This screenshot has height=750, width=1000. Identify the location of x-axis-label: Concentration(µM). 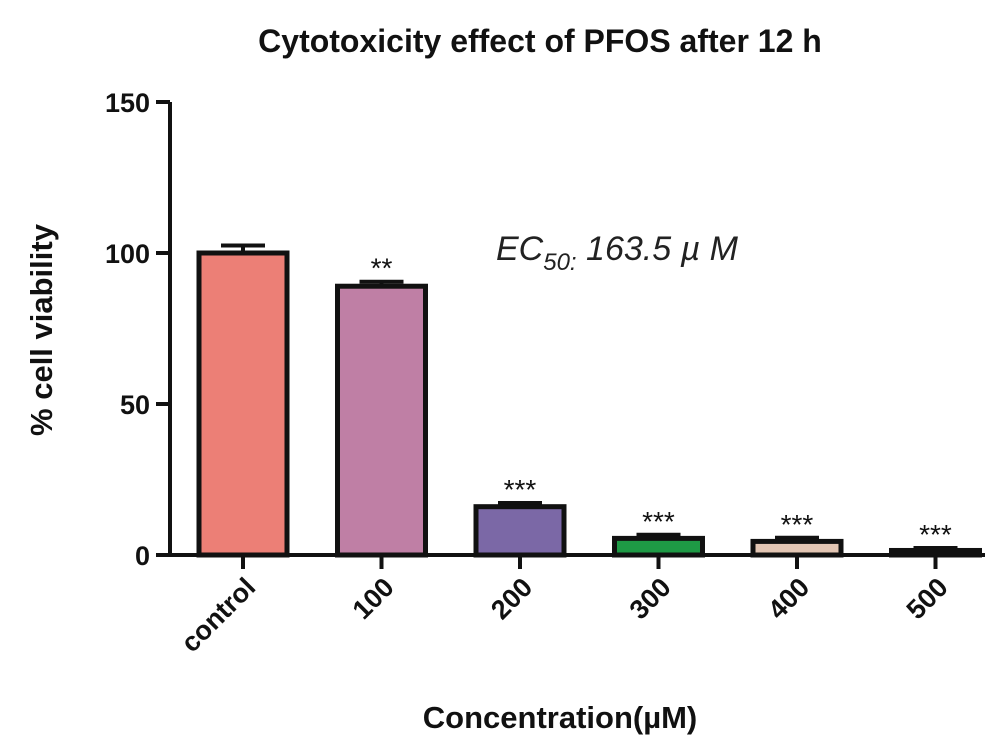
(560, 717).